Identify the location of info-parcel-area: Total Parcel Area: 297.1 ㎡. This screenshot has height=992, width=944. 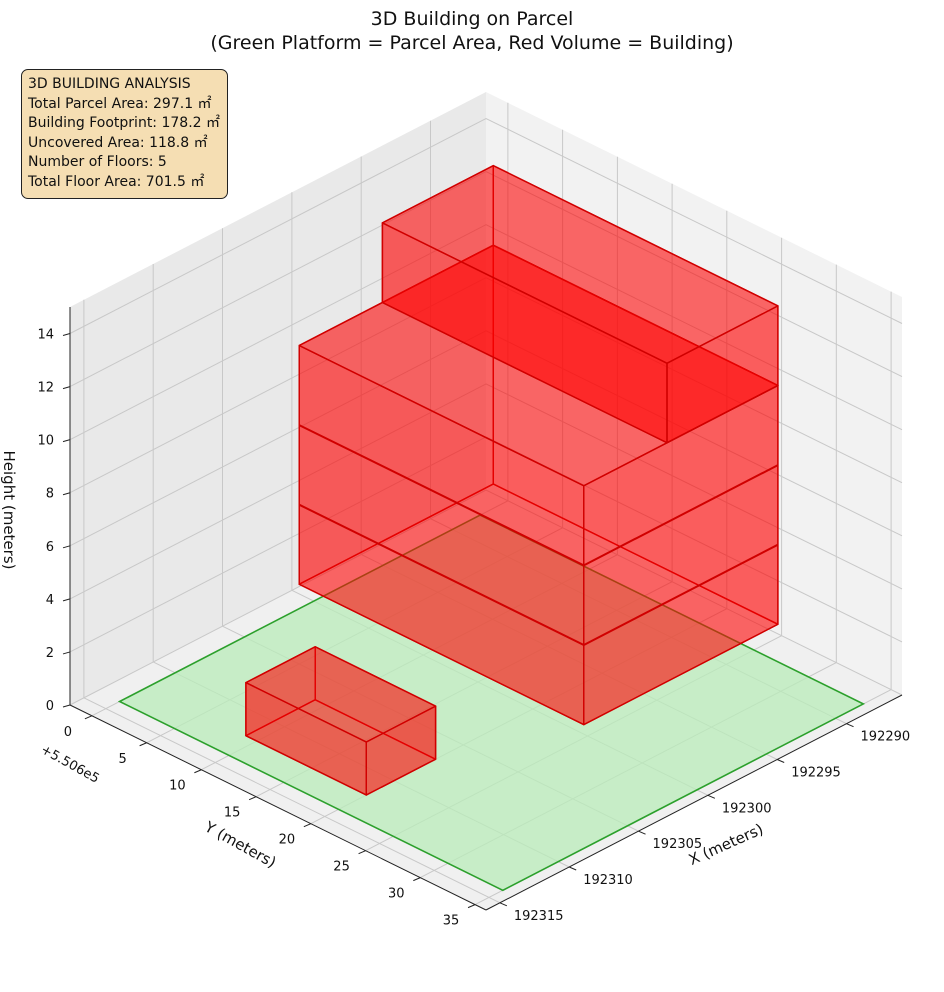
(120, 103).